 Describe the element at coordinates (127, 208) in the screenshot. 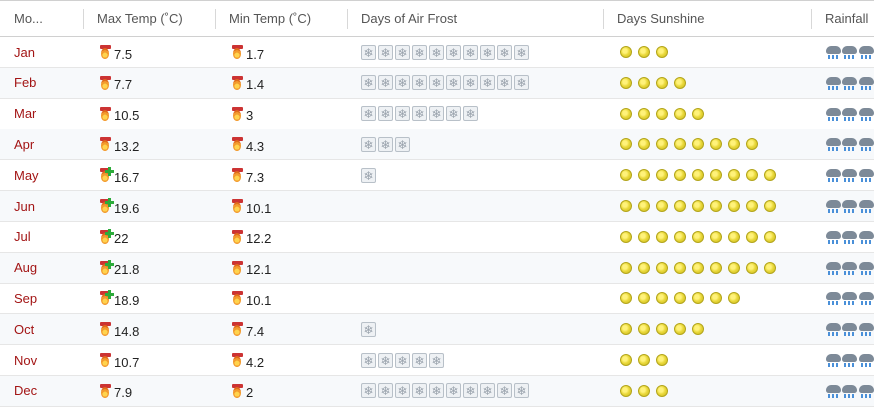

I see `max-temp-value: 19.6` at that location.